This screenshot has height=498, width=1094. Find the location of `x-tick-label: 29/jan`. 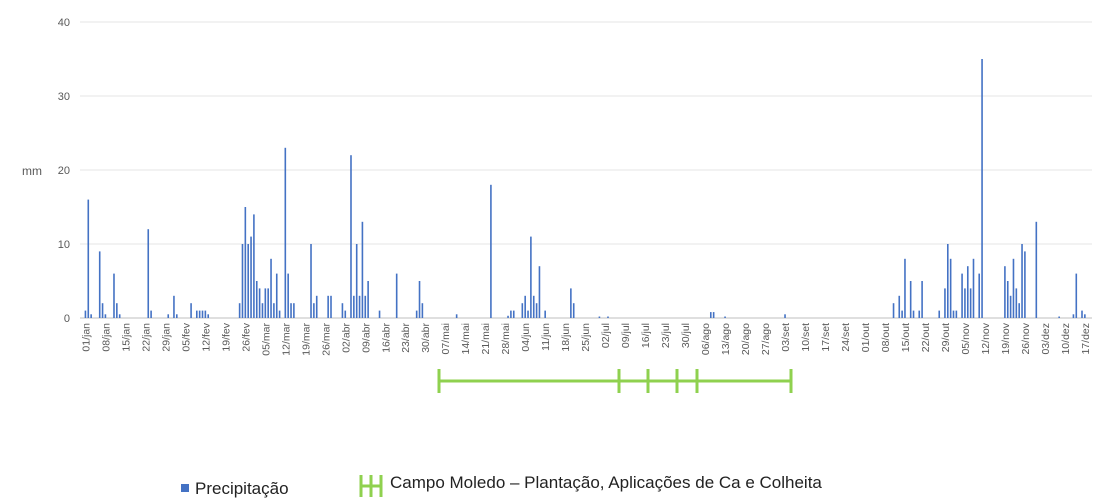

x-tick-label: 29/jan is located at coordinates (166, 337).